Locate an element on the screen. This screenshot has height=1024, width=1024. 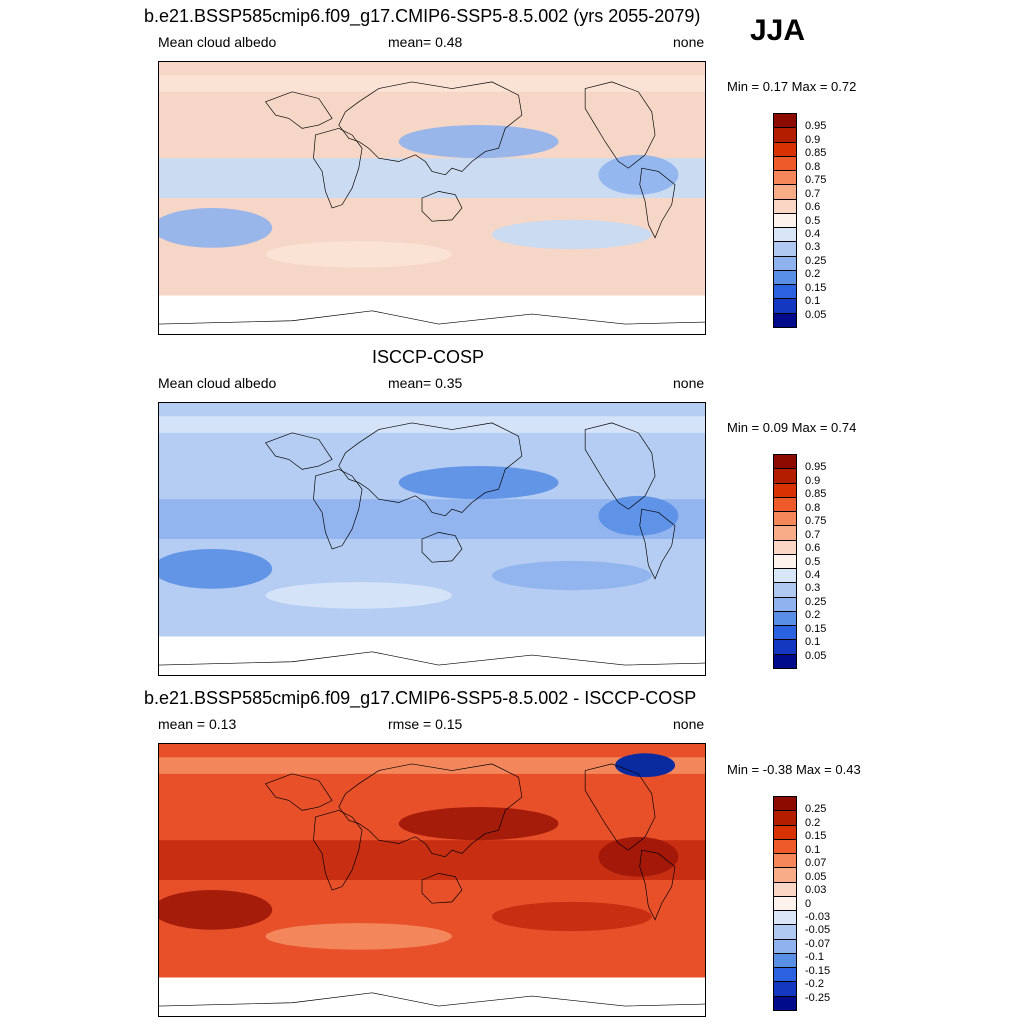
colorbar-tick-label: 0.6 is located at coordinates (813, 548).